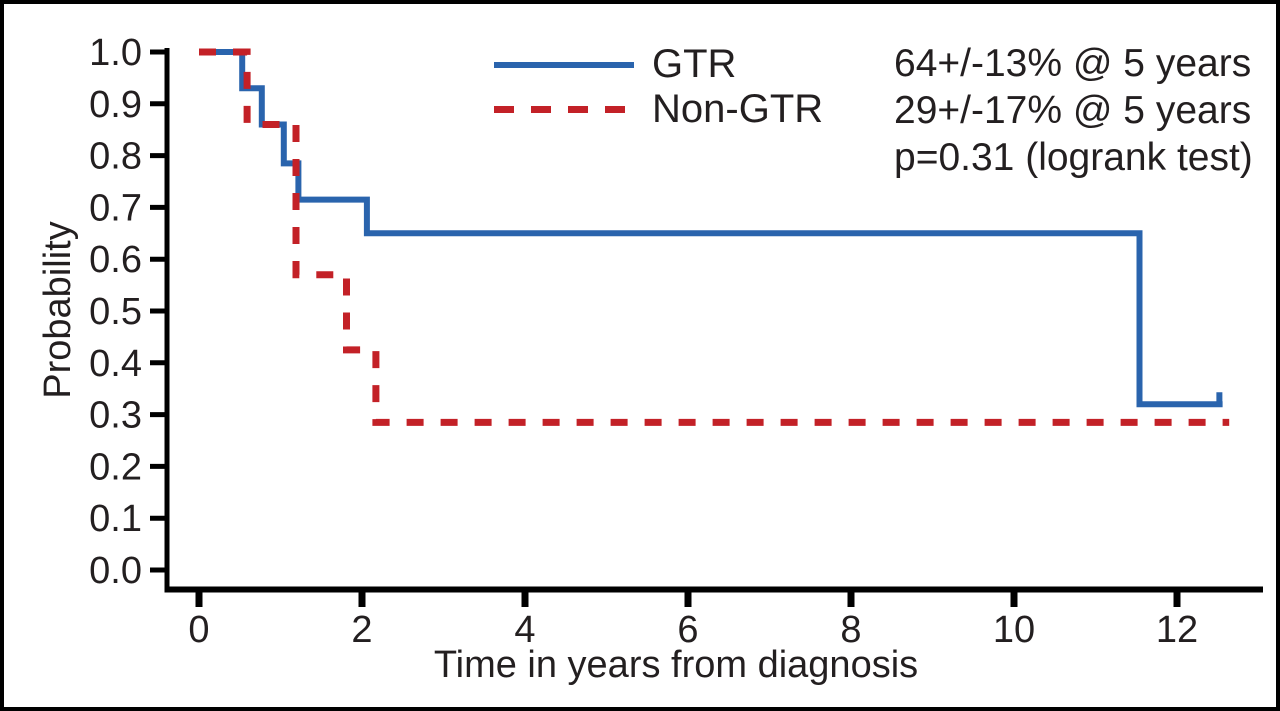 This screenshot has width=1280, height=711. Describe the element at coordinates (115, 519) in the screenshot. I see `svg-text: 0.1` at that location.